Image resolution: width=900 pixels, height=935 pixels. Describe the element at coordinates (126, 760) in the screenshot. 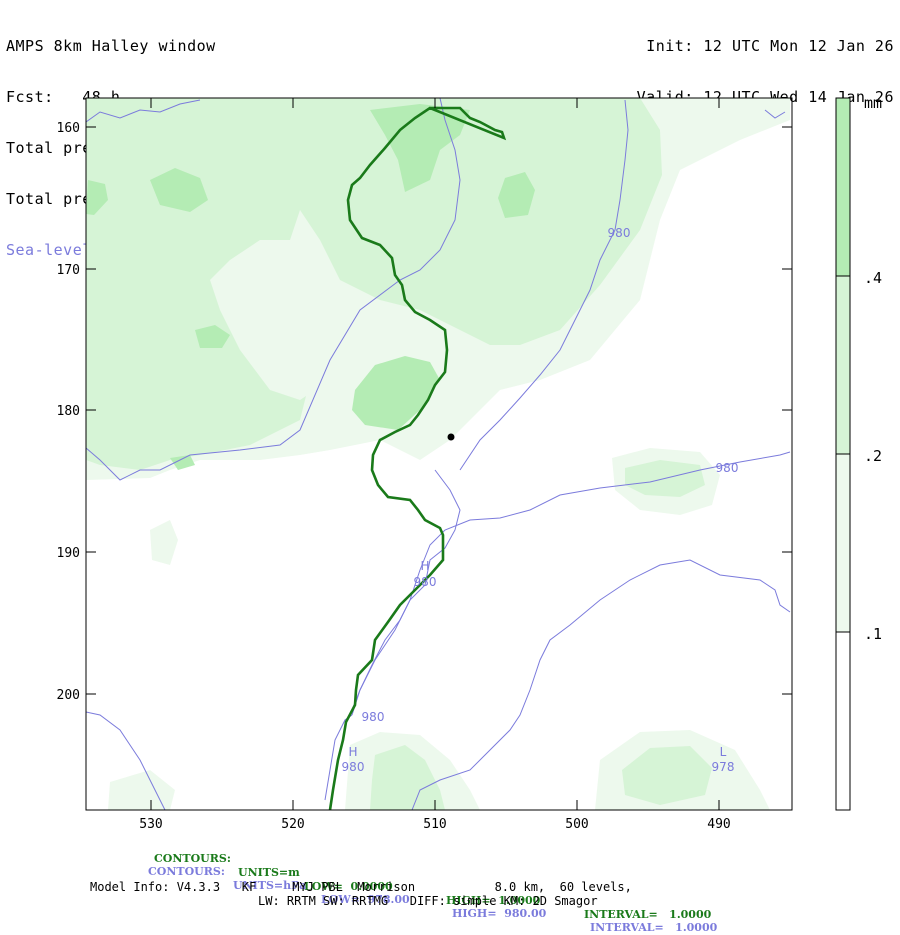

I see `slp-contour-980-sw` at that location.